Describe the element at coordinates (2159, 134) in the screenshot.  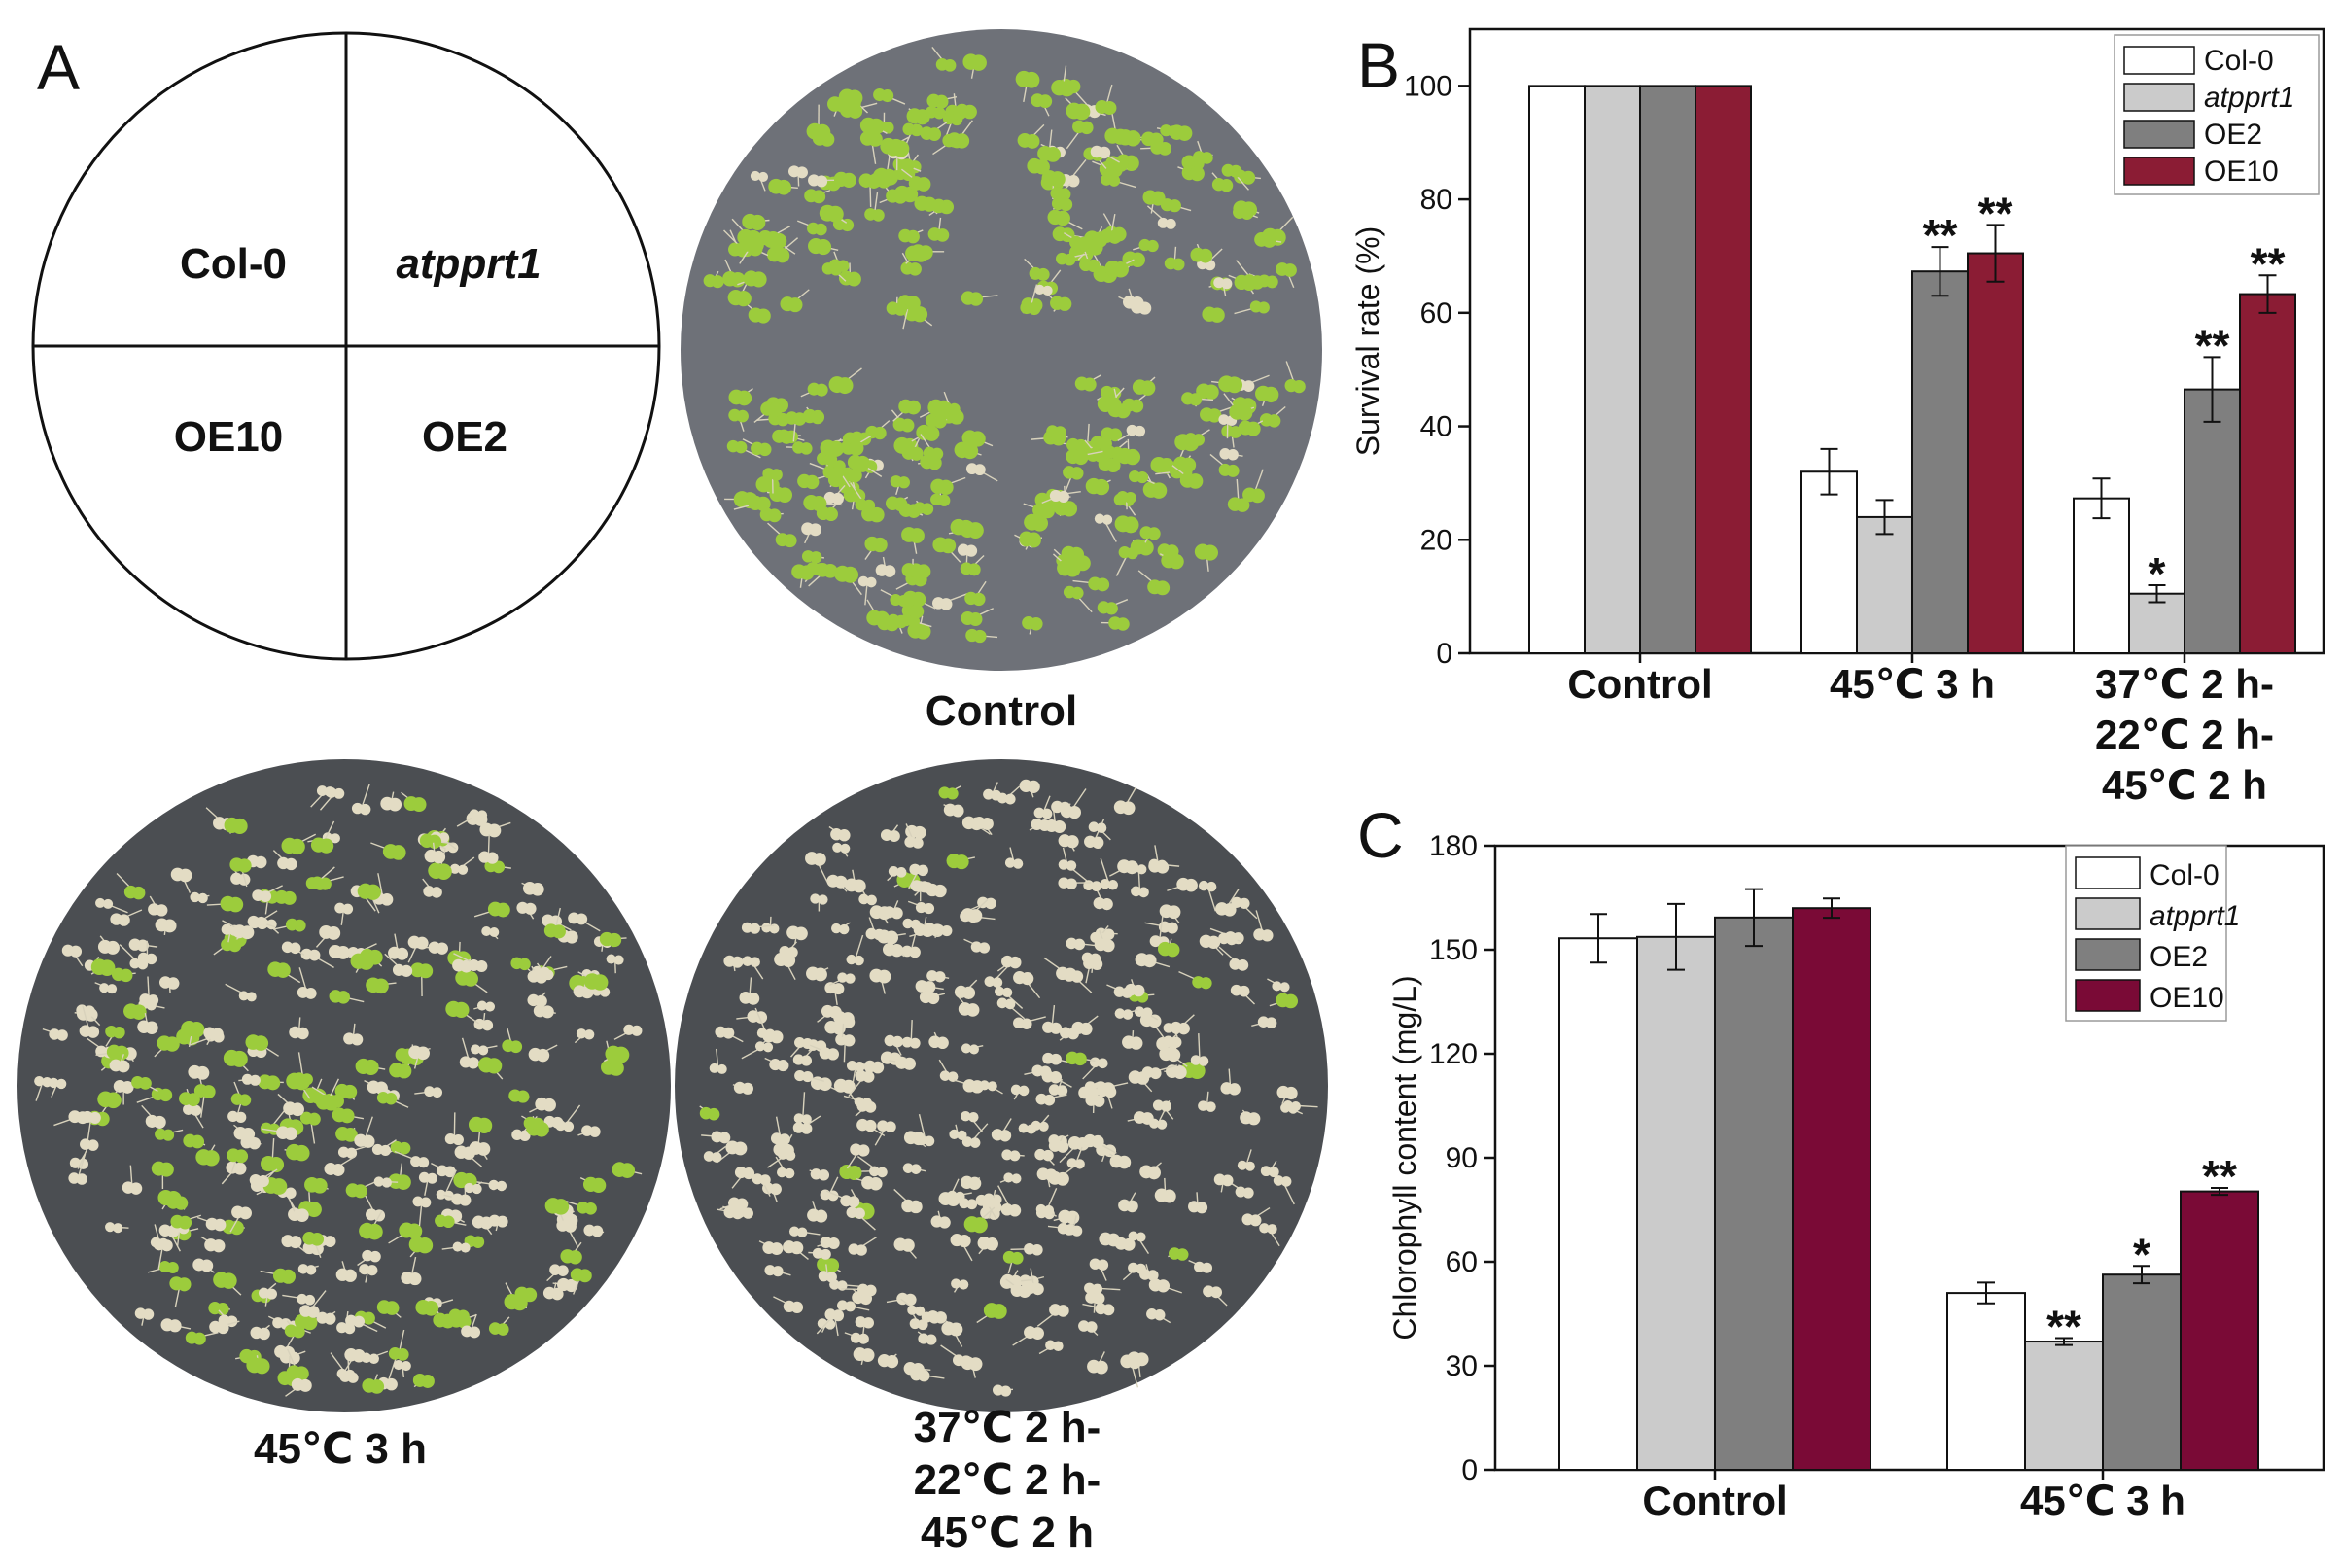
I see `legend-swatch` at that location.